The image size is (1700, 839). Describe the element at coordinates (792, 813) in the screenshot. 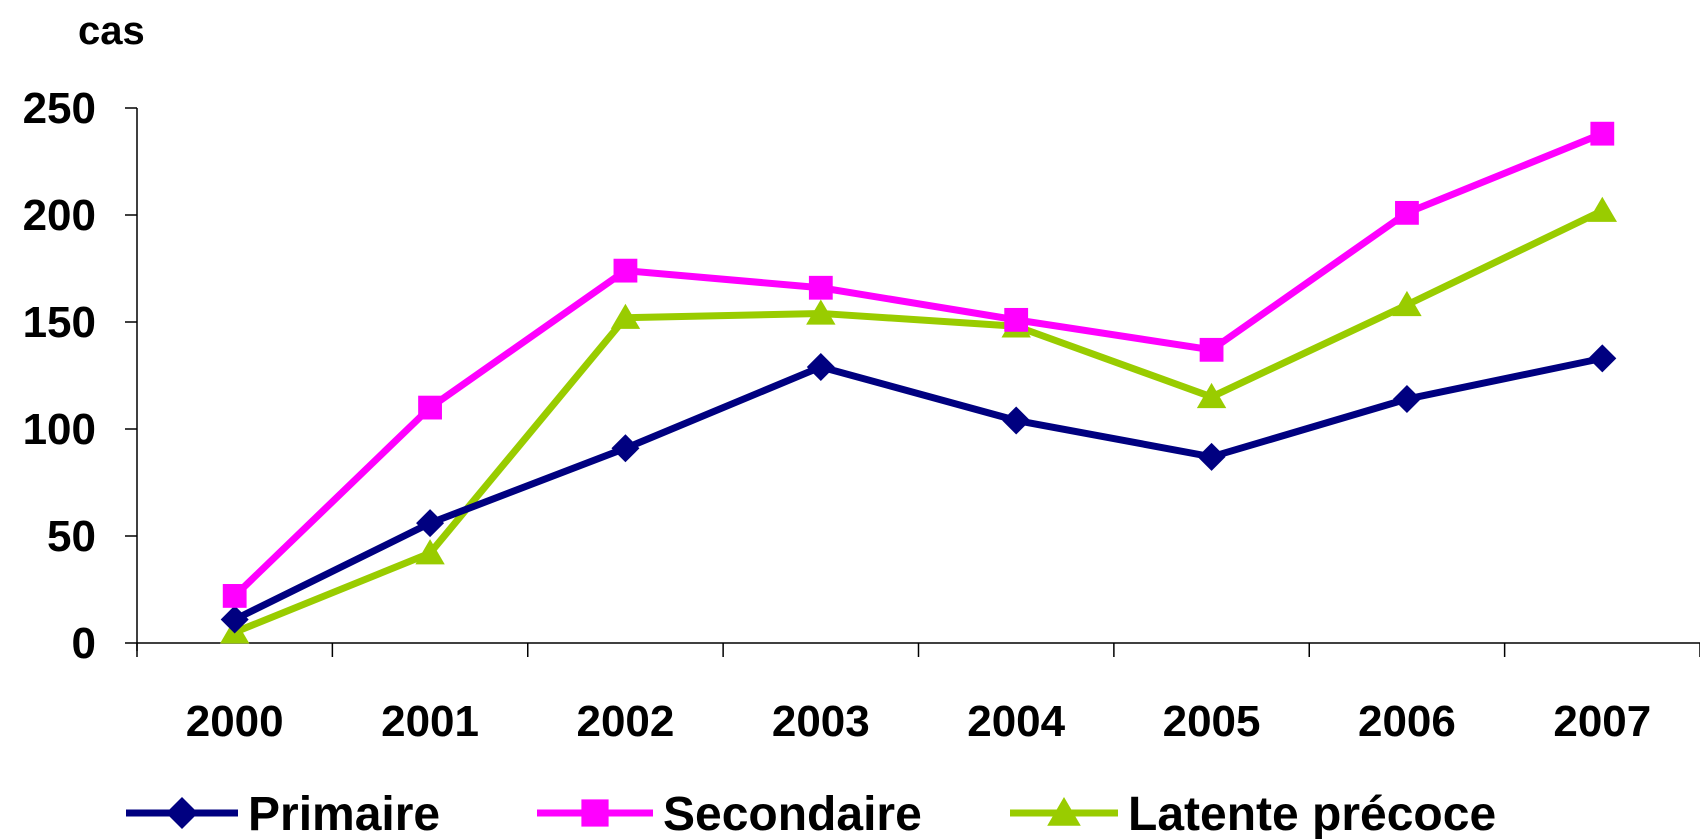

I see `legend-label: Secondaire` at that location.